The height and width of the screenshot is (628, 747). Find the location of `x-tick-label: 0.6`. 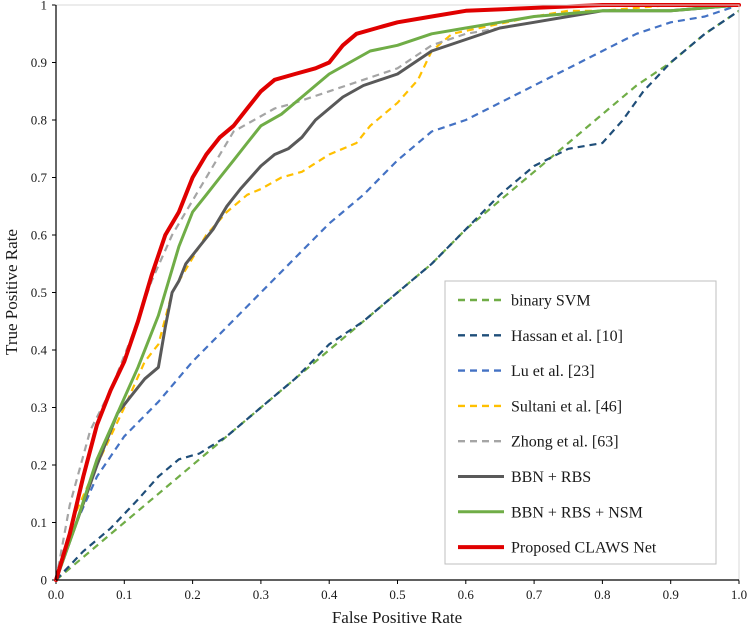

x-tick-label: 0.6 is located at coordinates (466, 594).